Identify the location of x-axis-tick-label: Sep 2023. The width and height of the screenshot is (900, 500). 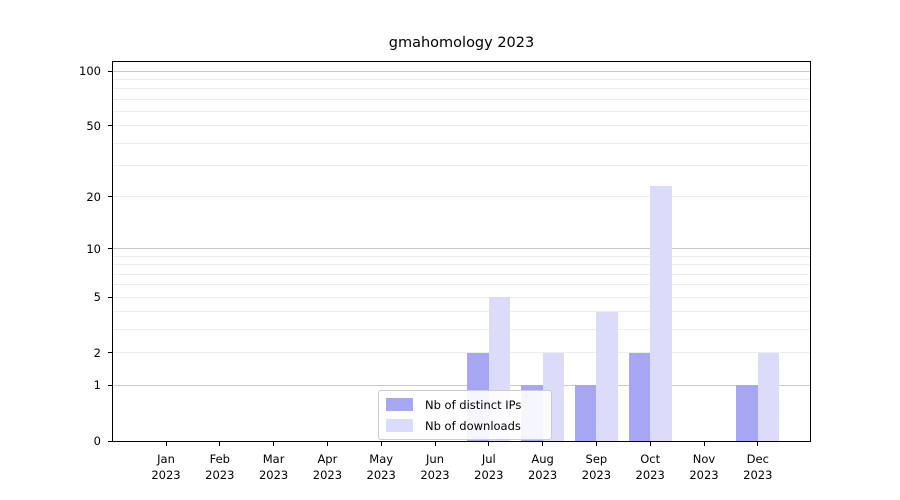
(596, 467).